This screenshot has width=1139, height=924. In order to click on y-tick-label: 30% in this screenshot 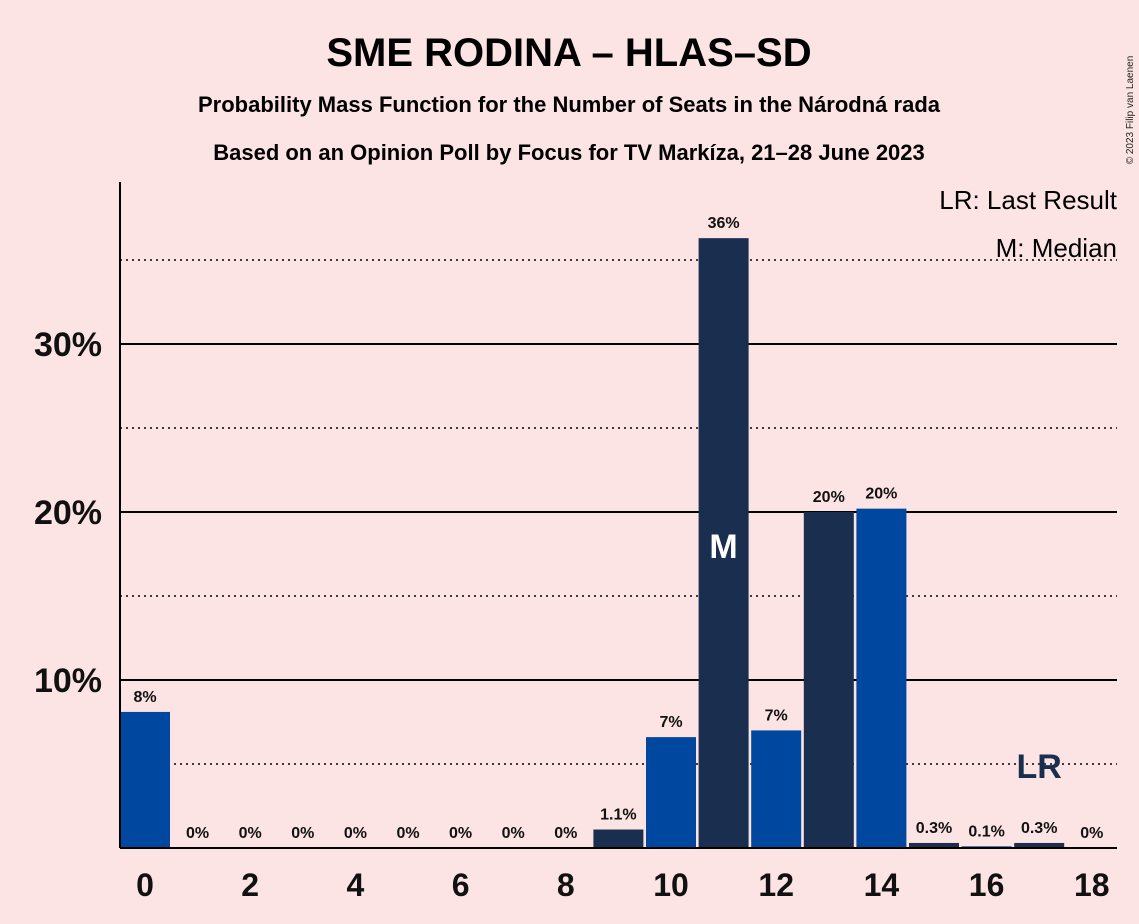, I will do `click(68, 345)`.